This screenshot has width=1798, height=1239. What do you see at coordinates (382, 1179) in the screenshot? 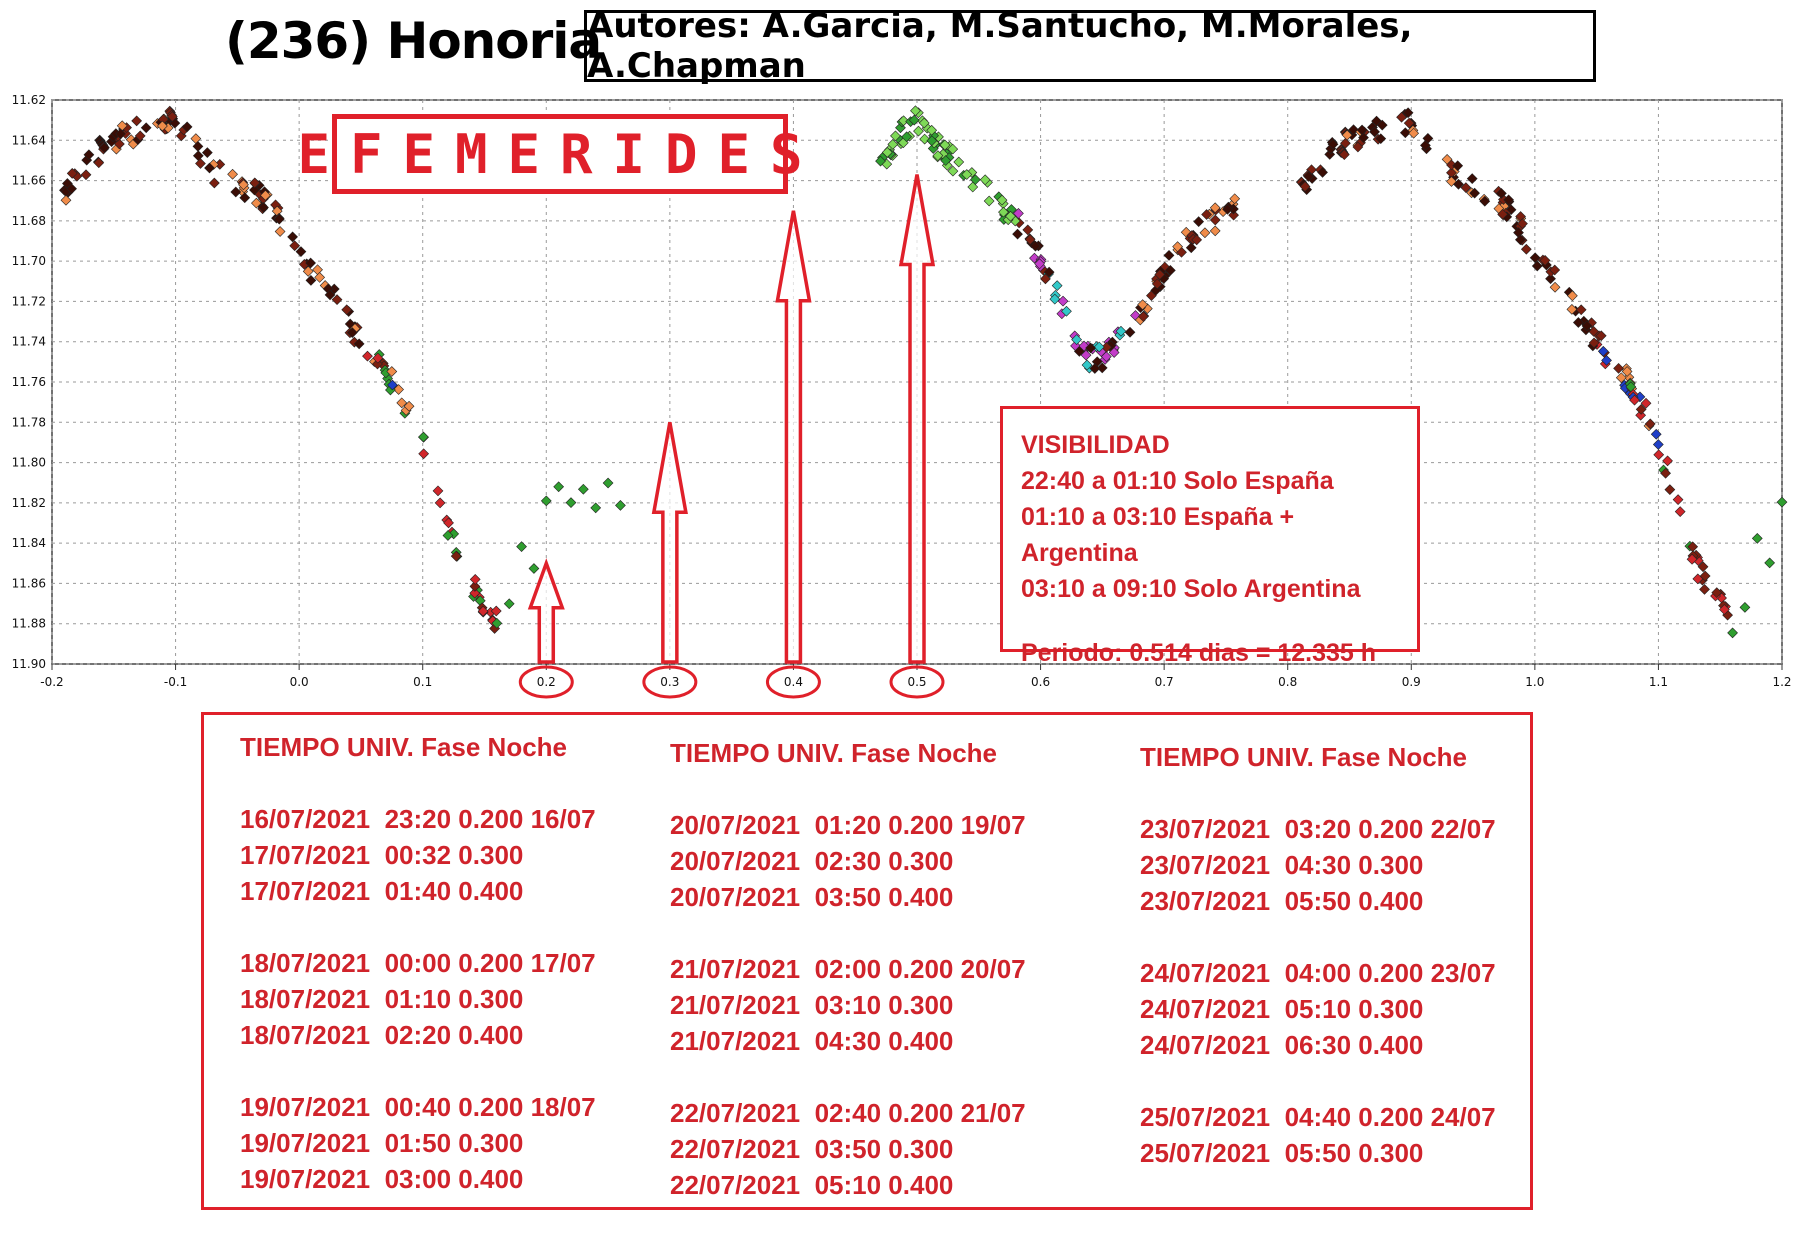
I see `ephemeris-row: 19/07/2021 03:00 0.400` at bounding box center [382, 1179].